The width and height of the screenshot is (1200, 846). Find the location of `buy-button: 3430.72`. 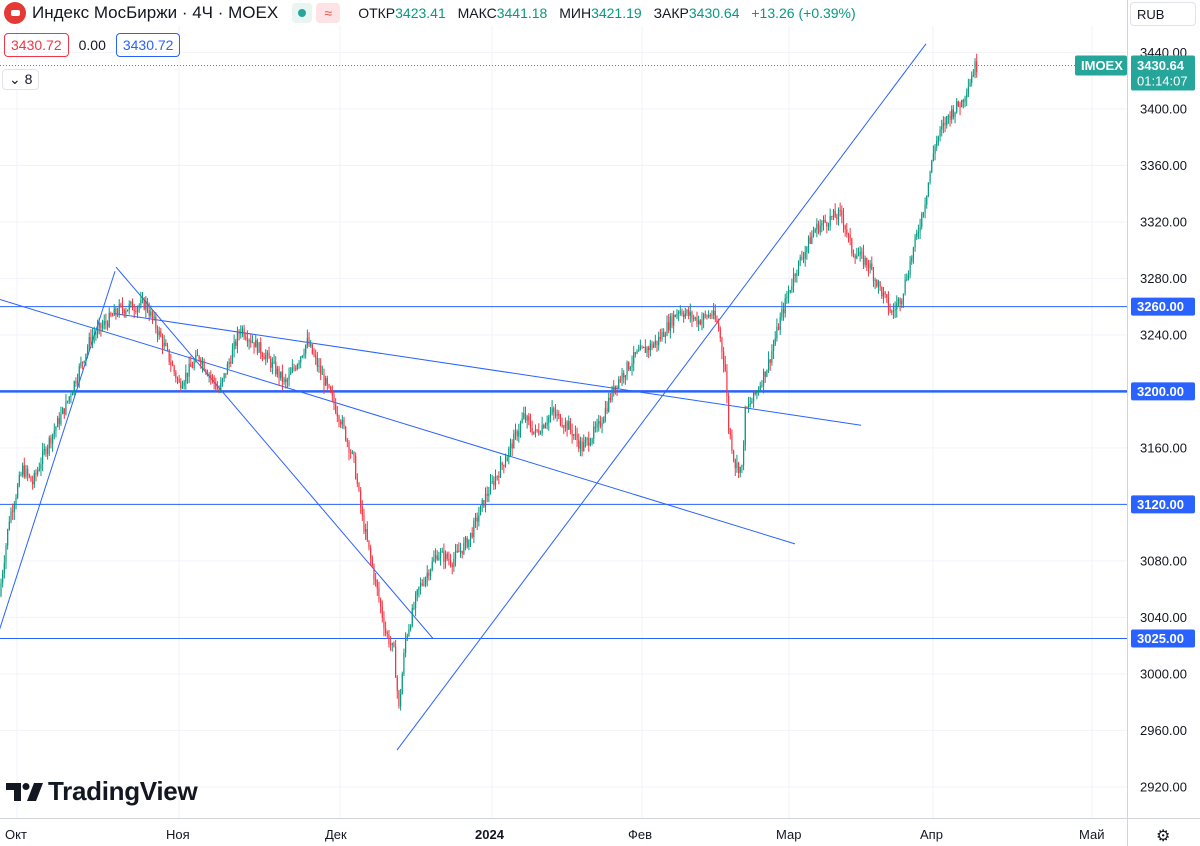

buy-button: 3430.72 is located at coordinates (148, 45).